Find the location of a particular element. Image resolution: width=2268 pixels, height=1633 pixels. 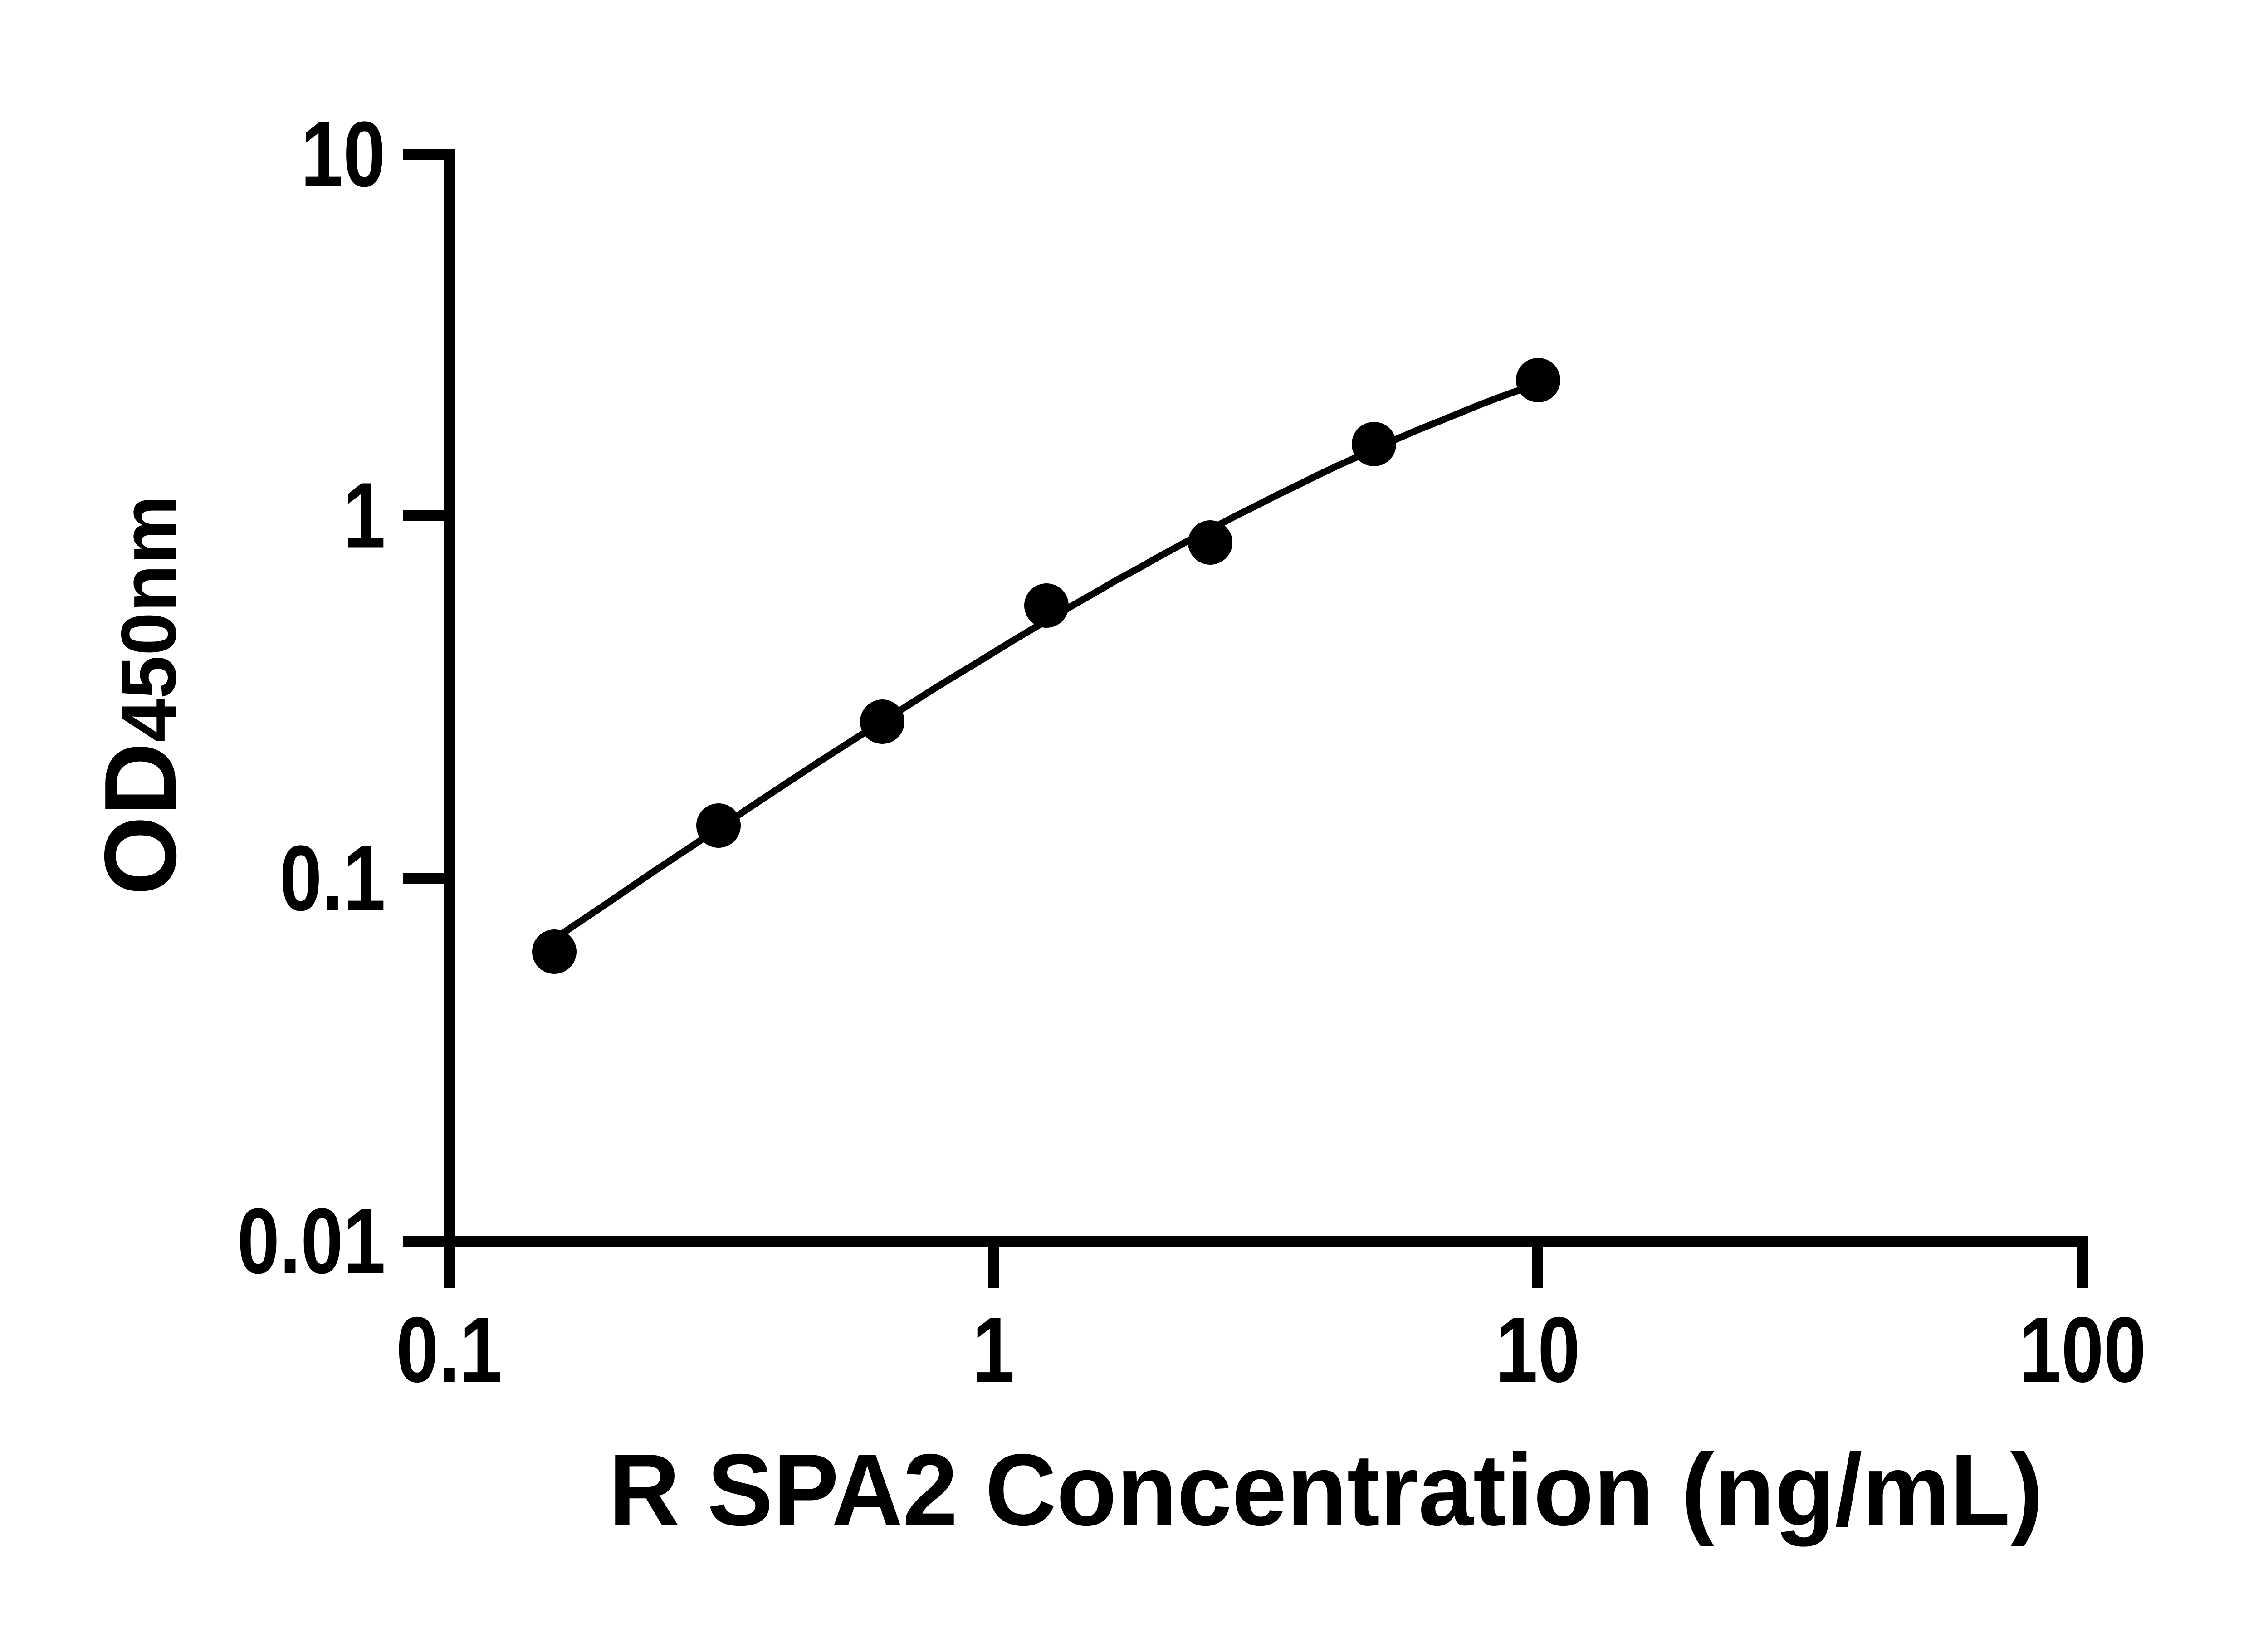

svg-text: 0.01 is located at coordinates (311, 1241).